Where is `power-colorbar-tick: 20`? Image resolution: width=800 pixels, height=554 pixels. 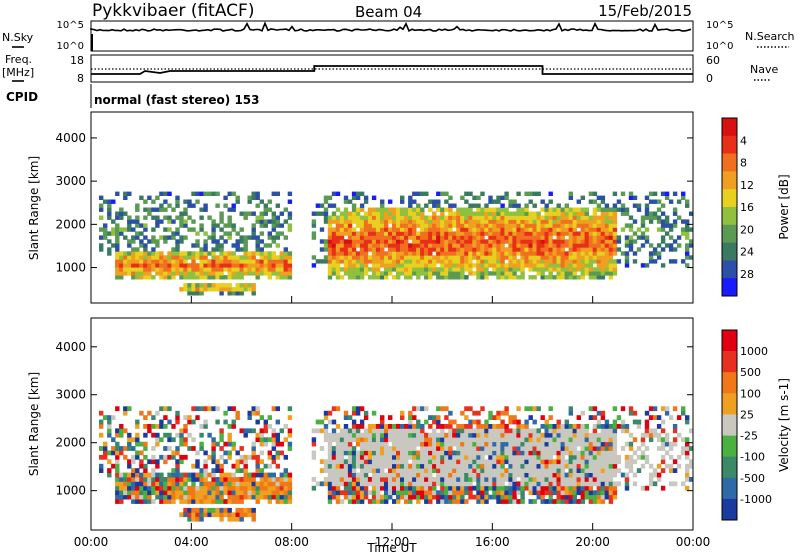 power-colorbar-tick: 20 is located at coordinates (747, 229).